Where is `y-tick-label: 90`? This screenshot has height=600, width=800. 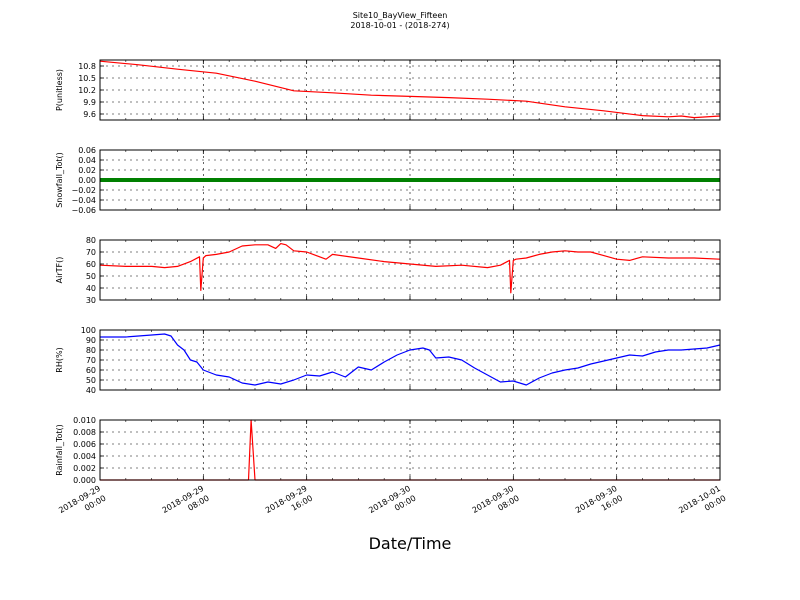 y-tick-label: 90 is located at coordinates (91, 340).